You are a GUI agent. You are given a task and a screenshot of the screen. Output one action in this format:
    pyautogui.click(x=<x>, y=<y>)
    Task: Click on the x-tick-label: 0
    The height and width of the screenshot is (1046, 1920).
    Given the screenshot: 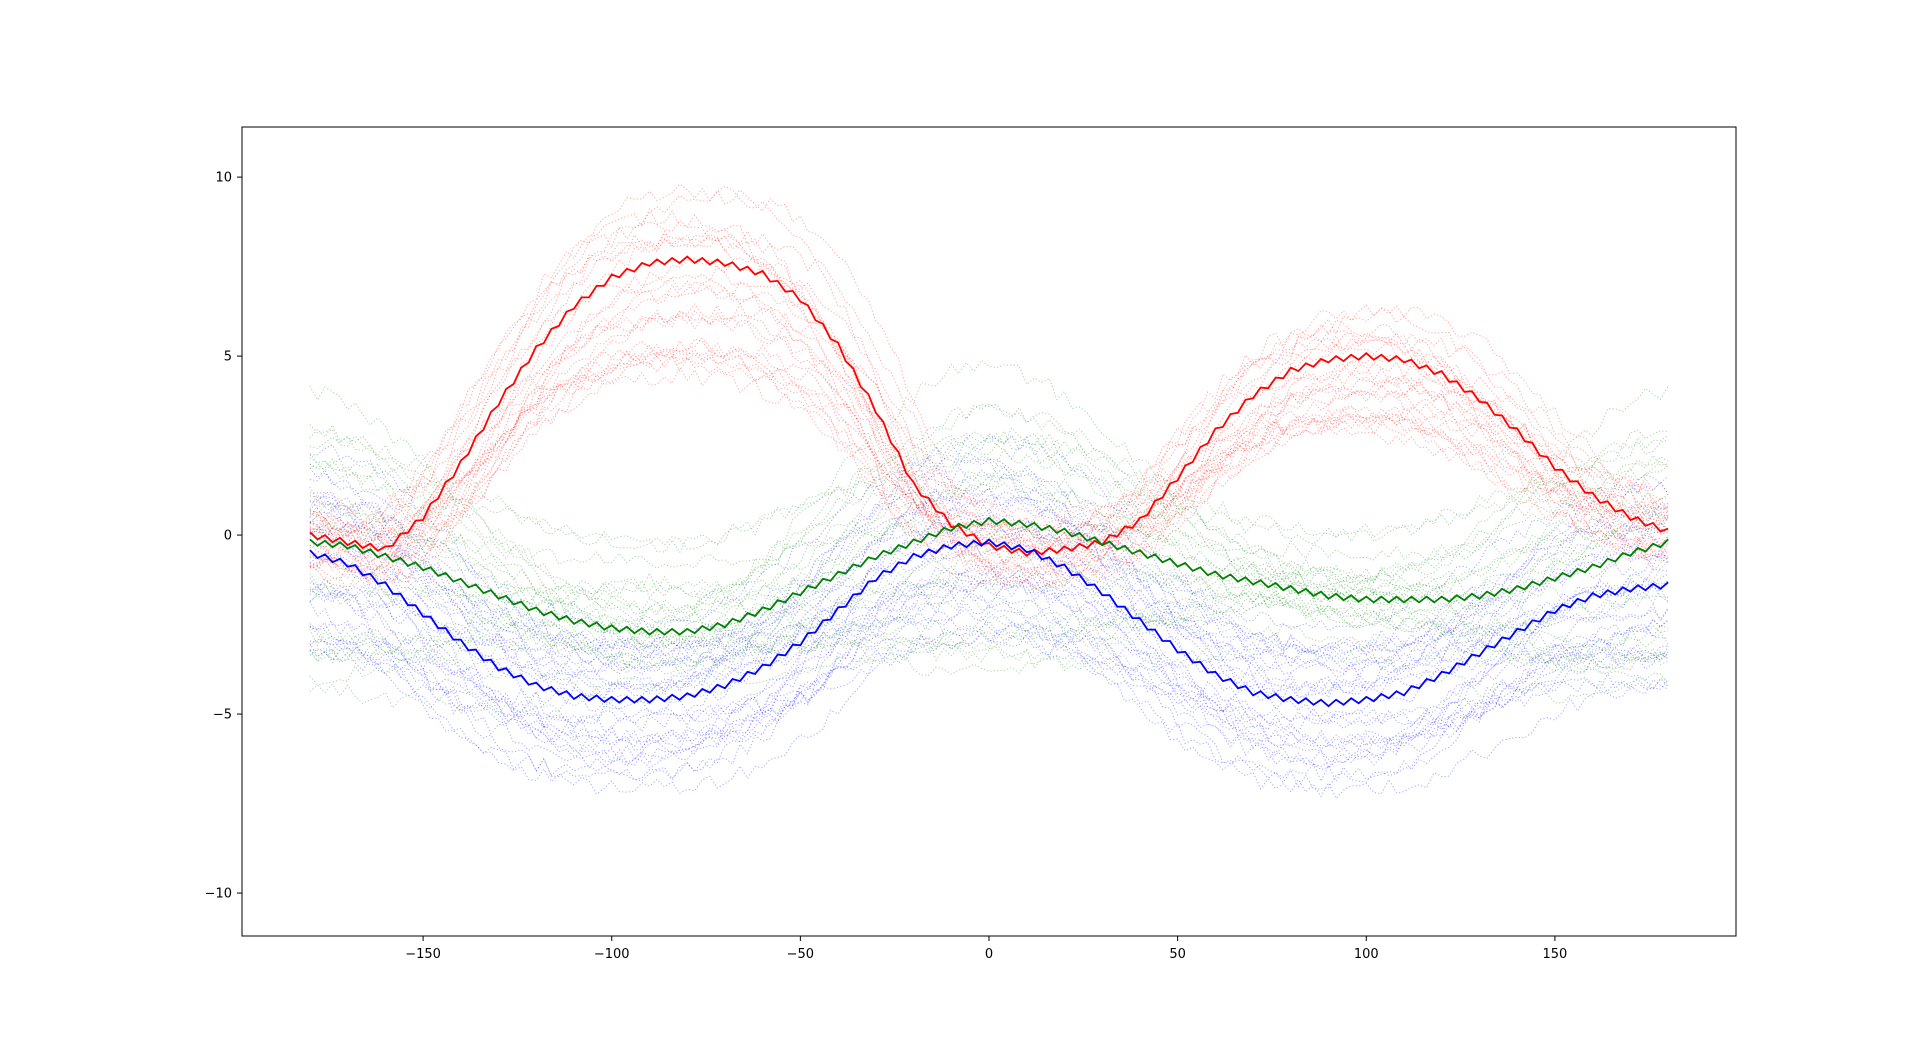 What is the action you would take?
    pyautogui.click(x=989, y=954)
    